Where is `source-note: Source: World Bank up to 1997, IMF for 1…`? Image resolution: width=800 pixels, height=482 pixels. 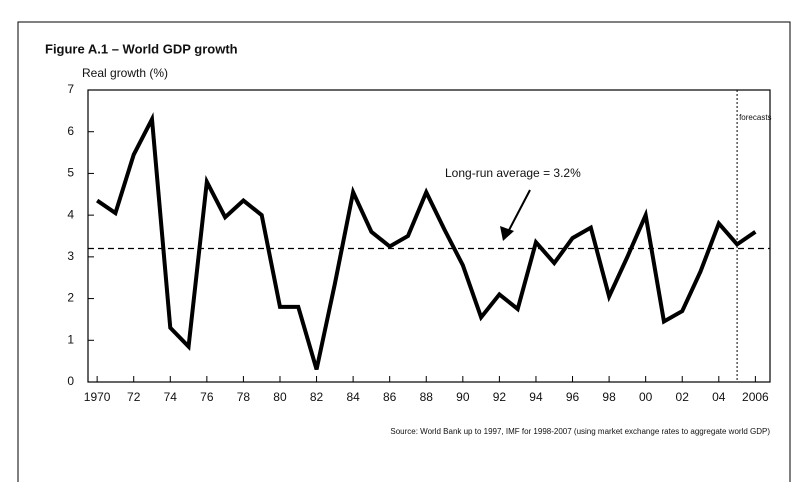 source-note: Source: World Bank up to 1997, IMF for 1… is located at coordinates (580, 431).